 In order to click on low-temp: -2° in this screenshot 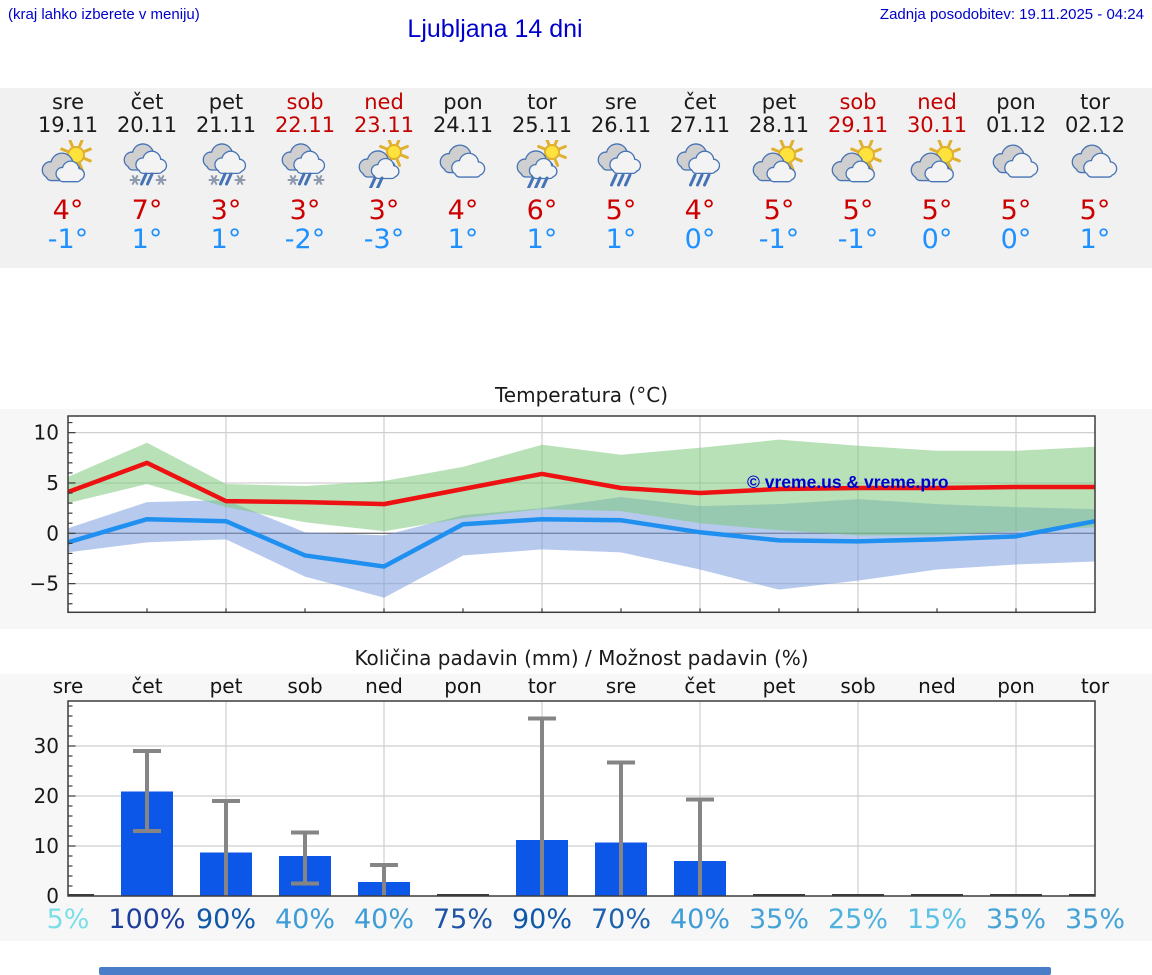, I will do `click(305, 239)`.